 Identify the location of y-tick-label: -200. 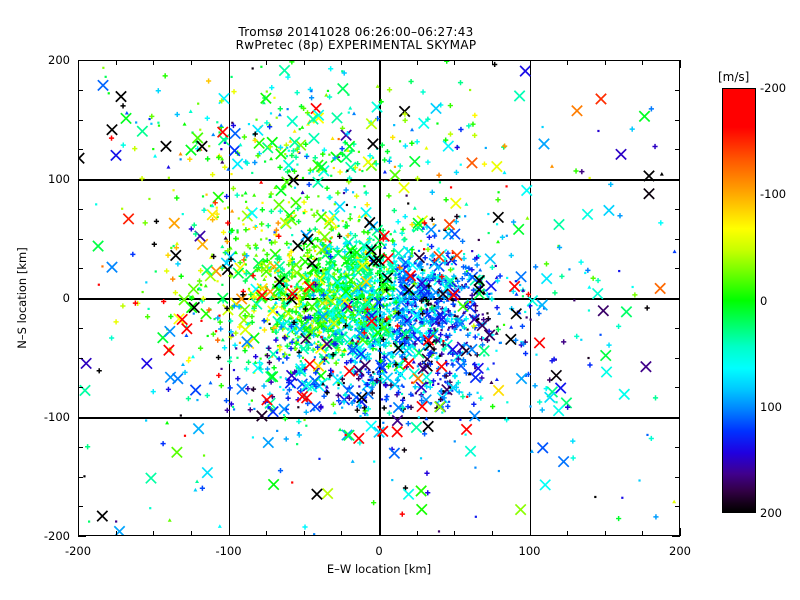
(56, 536).